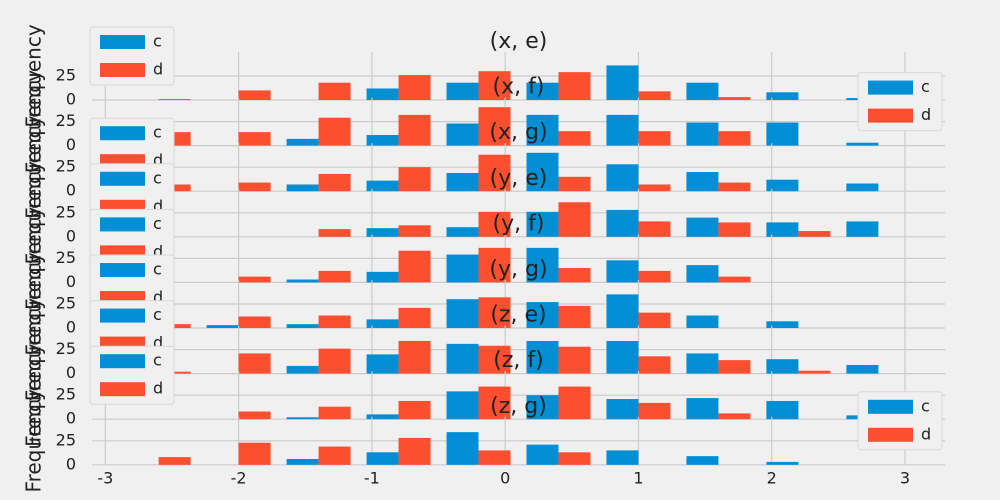 The height and width of the screenshot is (500, 1000). What do you see at coordinates (518, 269) in the screenshot?
I see `subplot-title: (y, g)` at bounding box center [518, 269].